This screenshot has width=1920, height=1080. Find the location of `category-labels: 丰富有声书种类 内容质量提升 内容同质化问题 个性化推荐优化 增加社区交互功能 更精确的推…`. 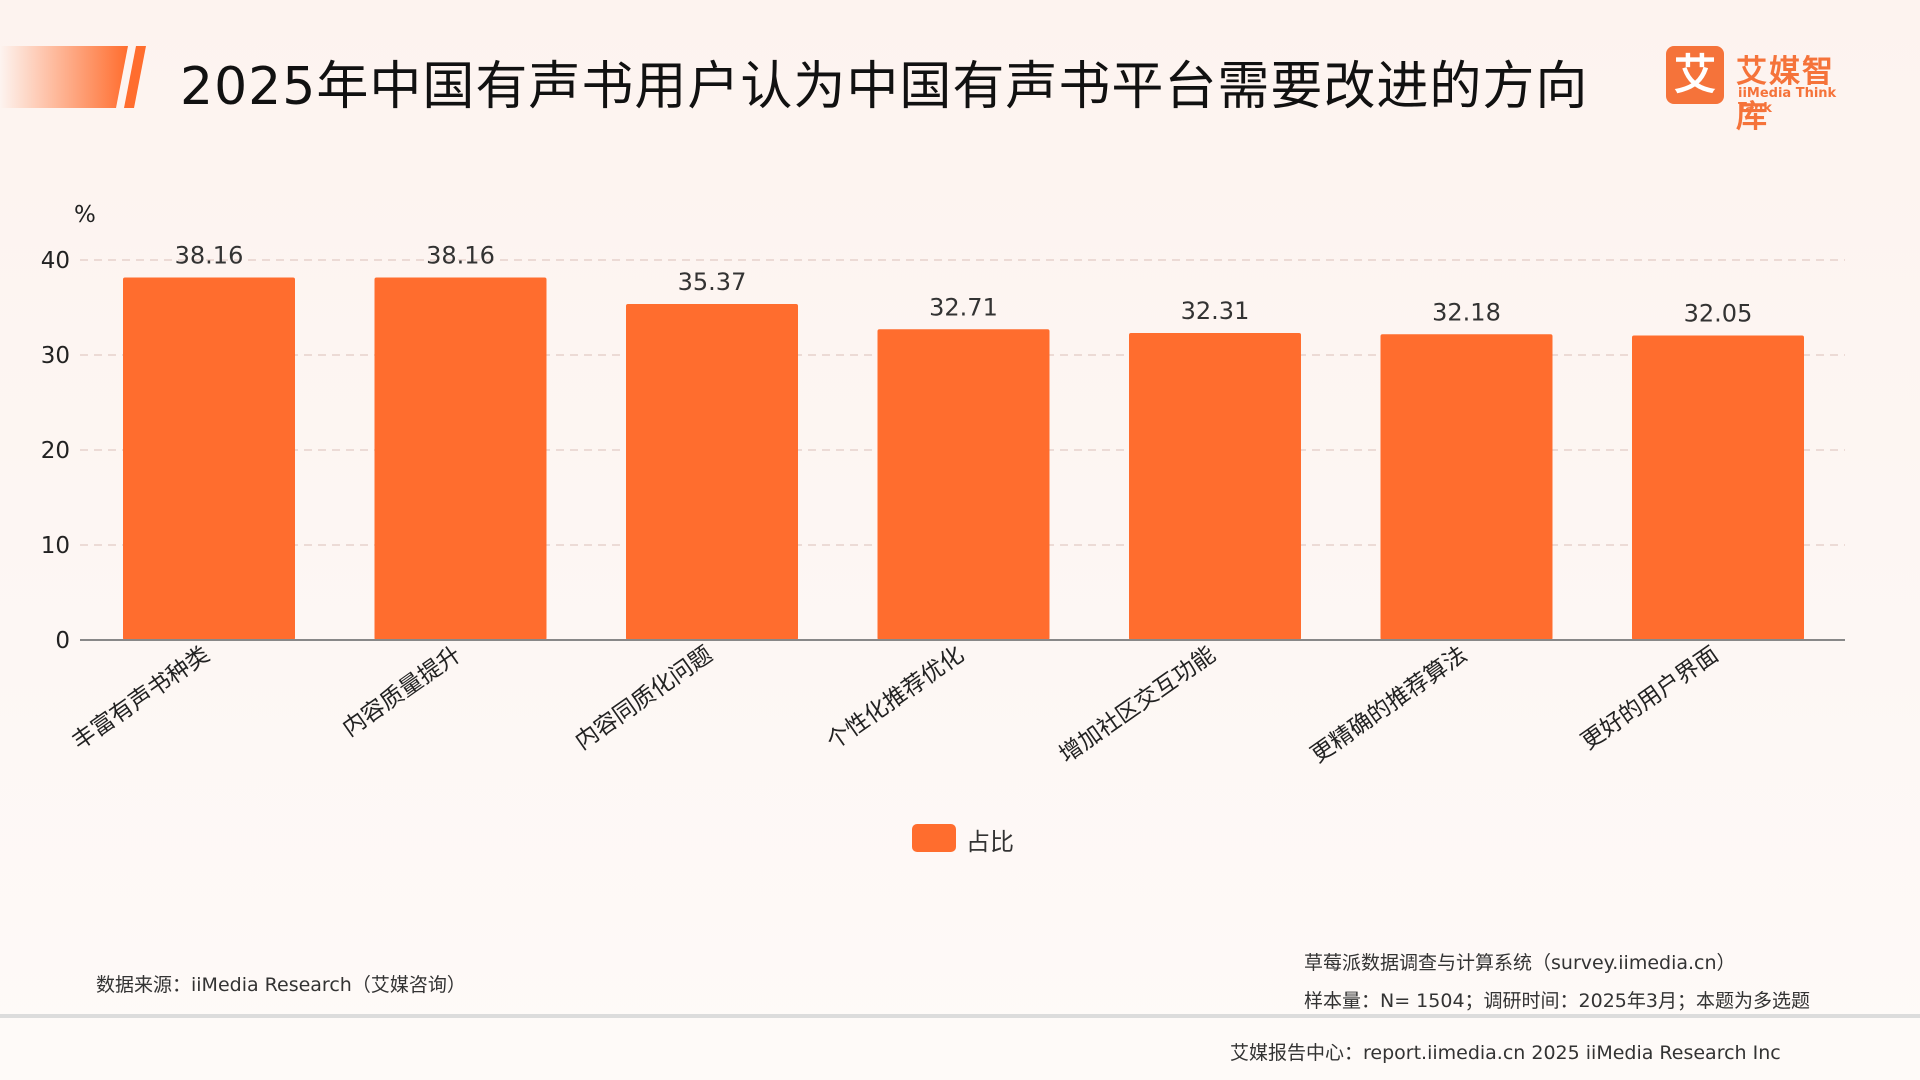

category-labels: 丰富有声书种类 内容质量提升 内容同质化问题 个性化推荐优化 增加社区交互功能 更精确的推… is located at coordinates (896, 705).